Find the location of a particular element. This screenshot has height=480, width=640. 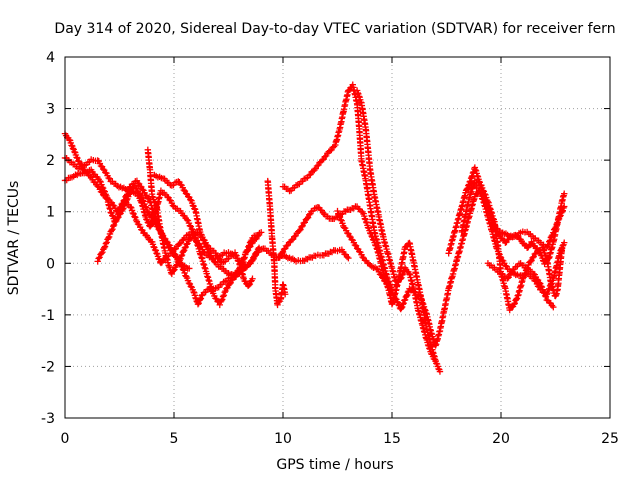

x-tick-label: 10 is located at coordinates (283, 439).